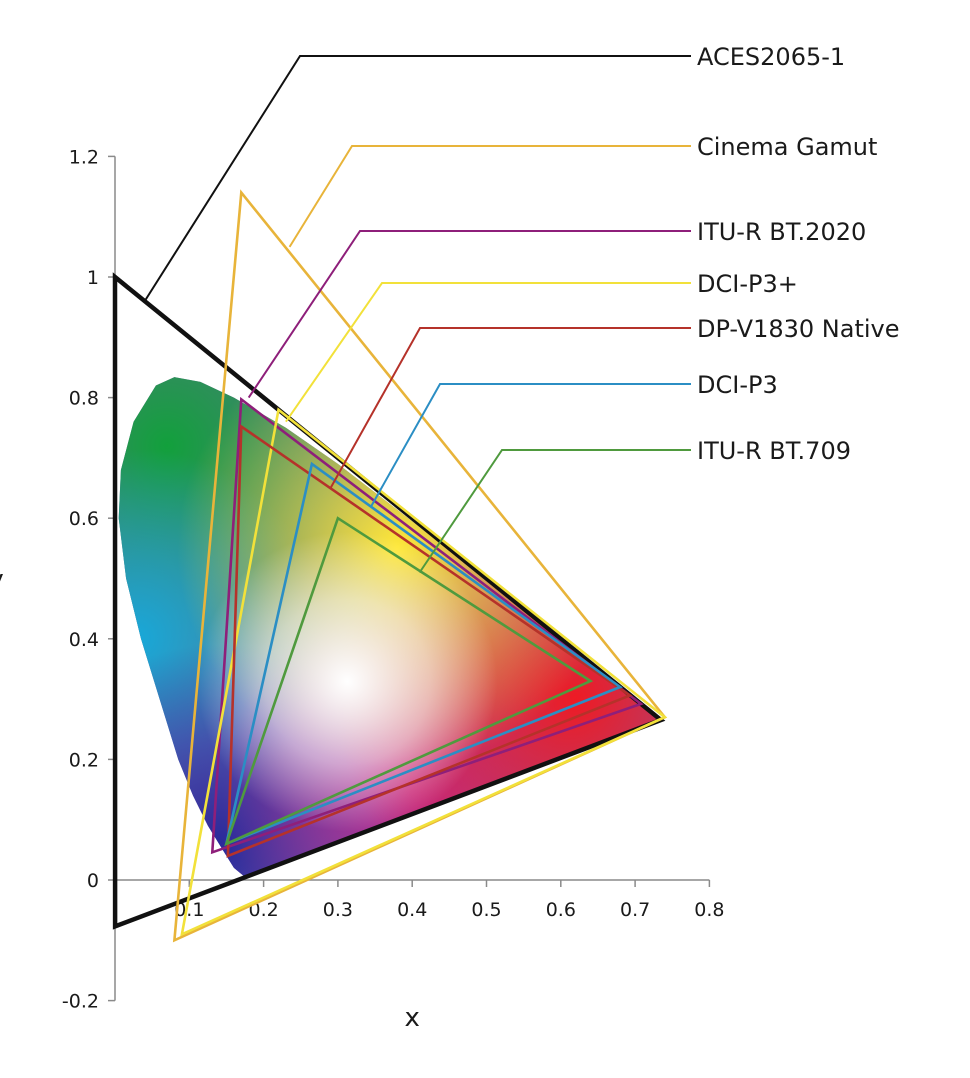 The image size is (970, 1078). I want to click on y-tick-label: 1.2, so click(84, 157).